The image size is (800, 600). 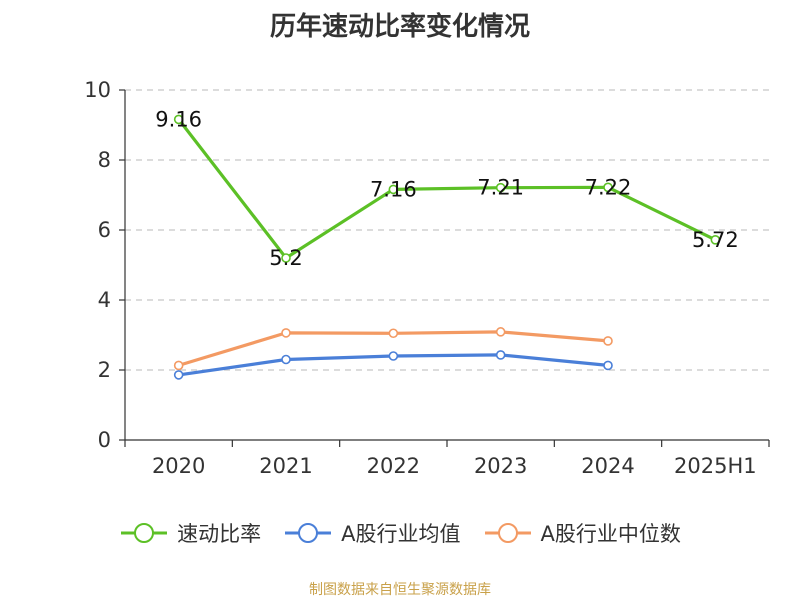 I want to click on legend-item: 速动比率, so click(x=190, y=533).